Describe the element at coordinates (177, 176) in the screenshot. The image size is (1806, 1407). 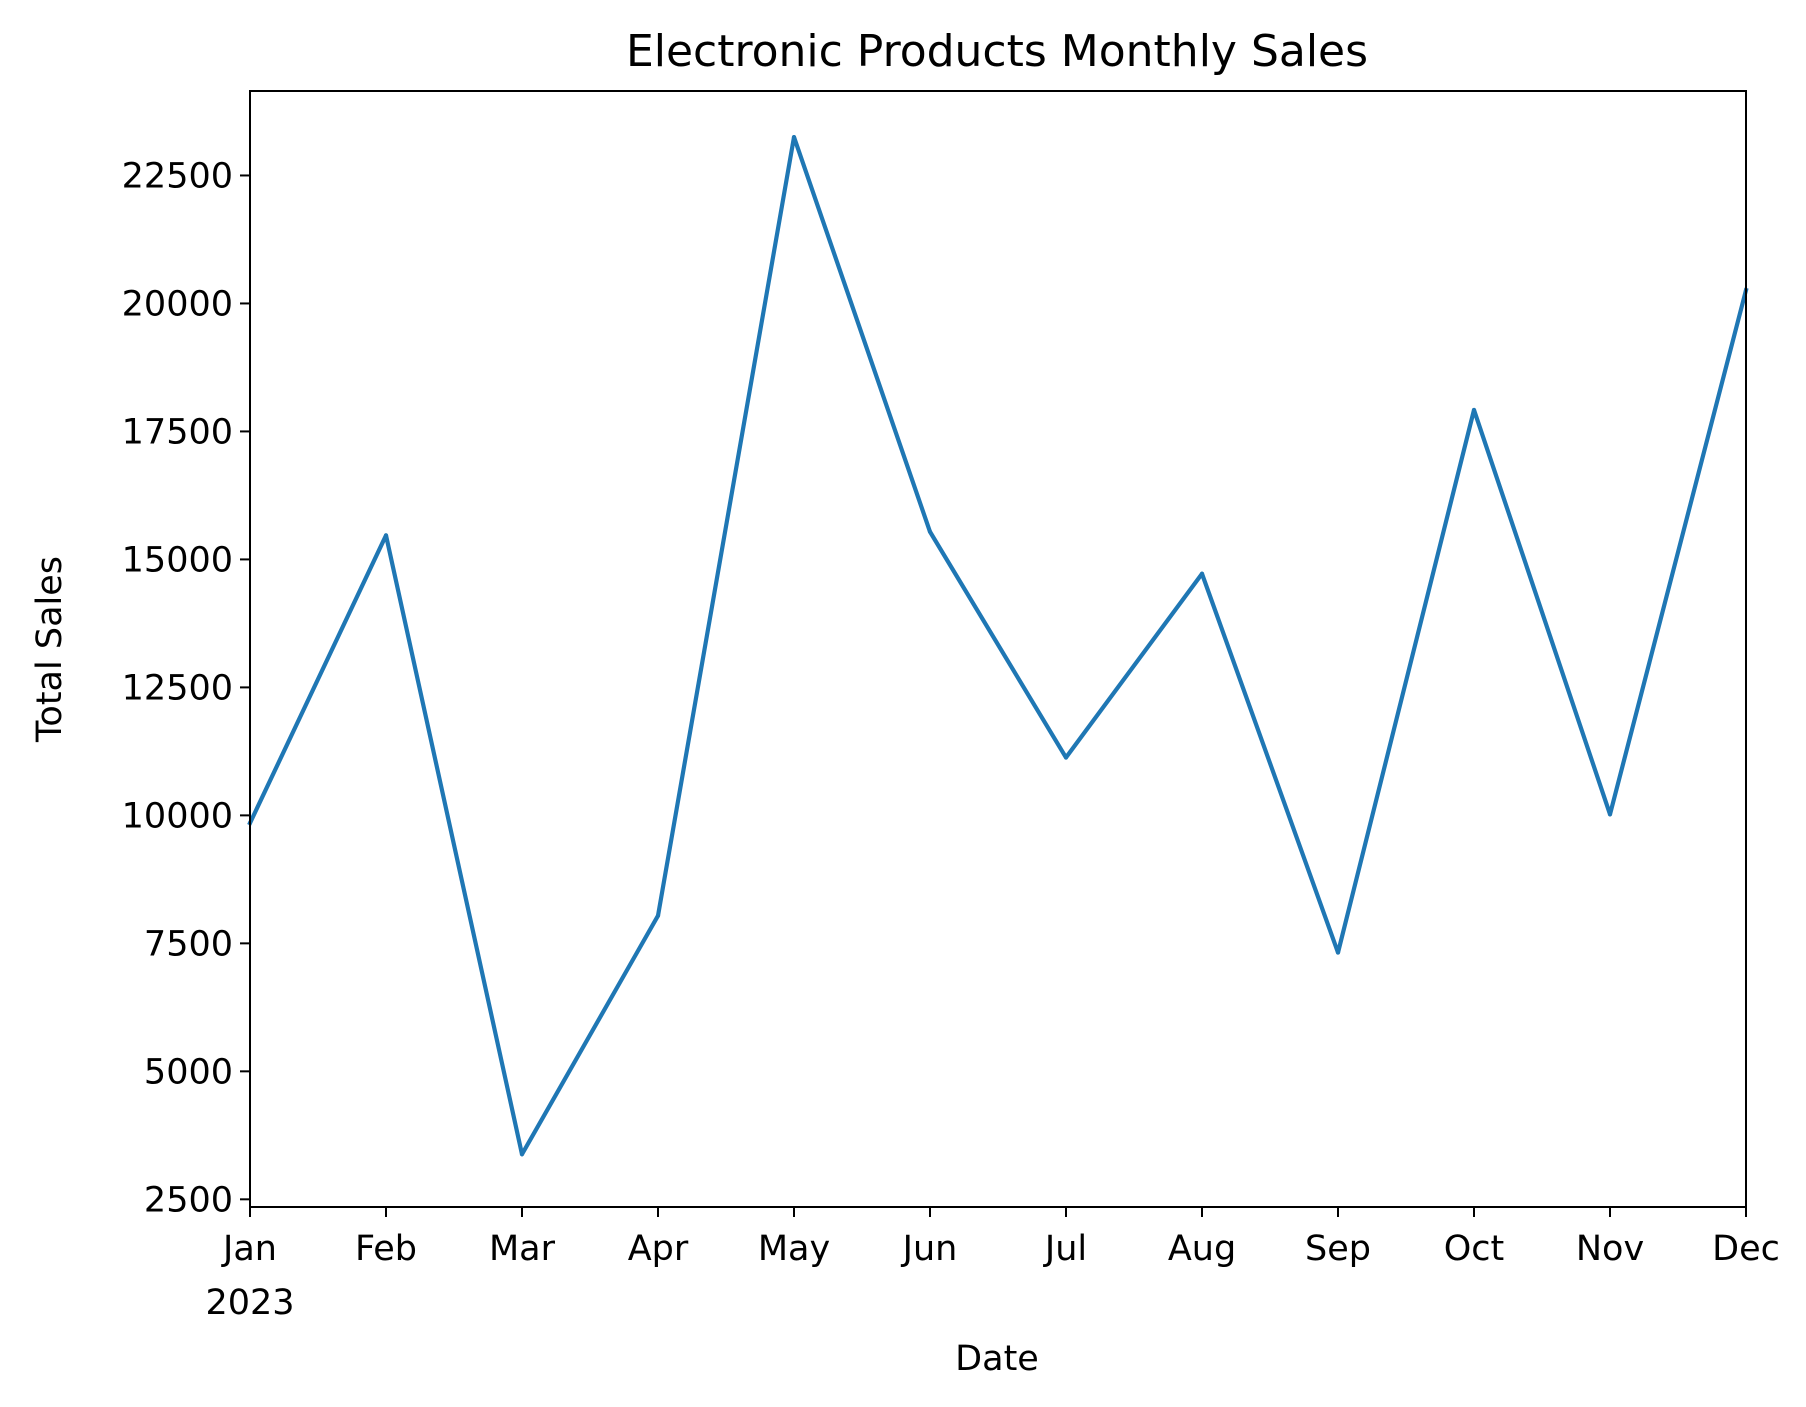
I see `y-tick-label: 22500` at that location.